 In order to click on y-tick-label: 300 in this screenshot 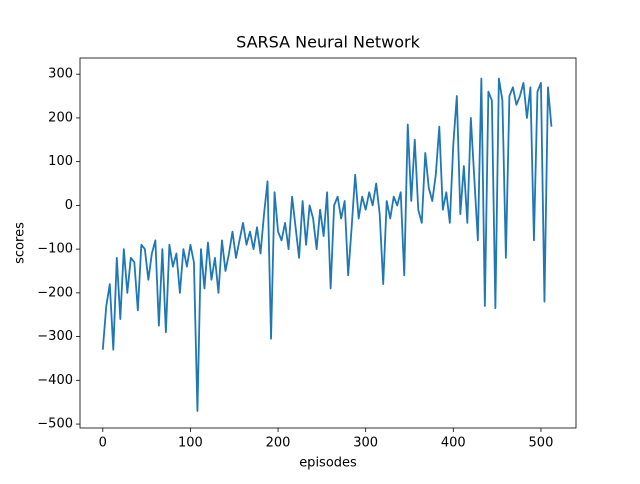, I will do `click(60, 74)`.